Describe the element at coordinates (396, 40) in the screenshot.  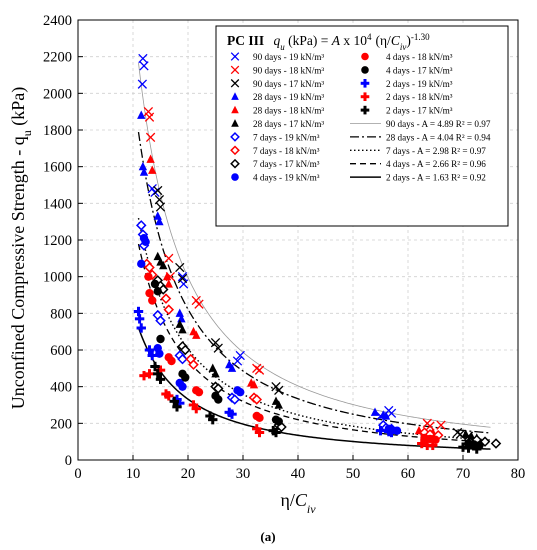
I see `legend-title-C: C` at that location.